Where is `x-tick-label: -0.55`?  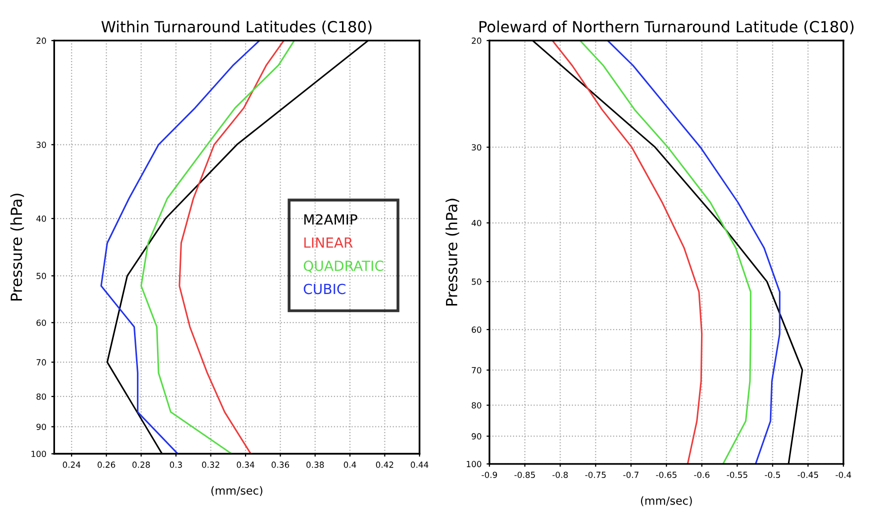
x-tick-label: -0.55 is located at coordinates (737, 475).